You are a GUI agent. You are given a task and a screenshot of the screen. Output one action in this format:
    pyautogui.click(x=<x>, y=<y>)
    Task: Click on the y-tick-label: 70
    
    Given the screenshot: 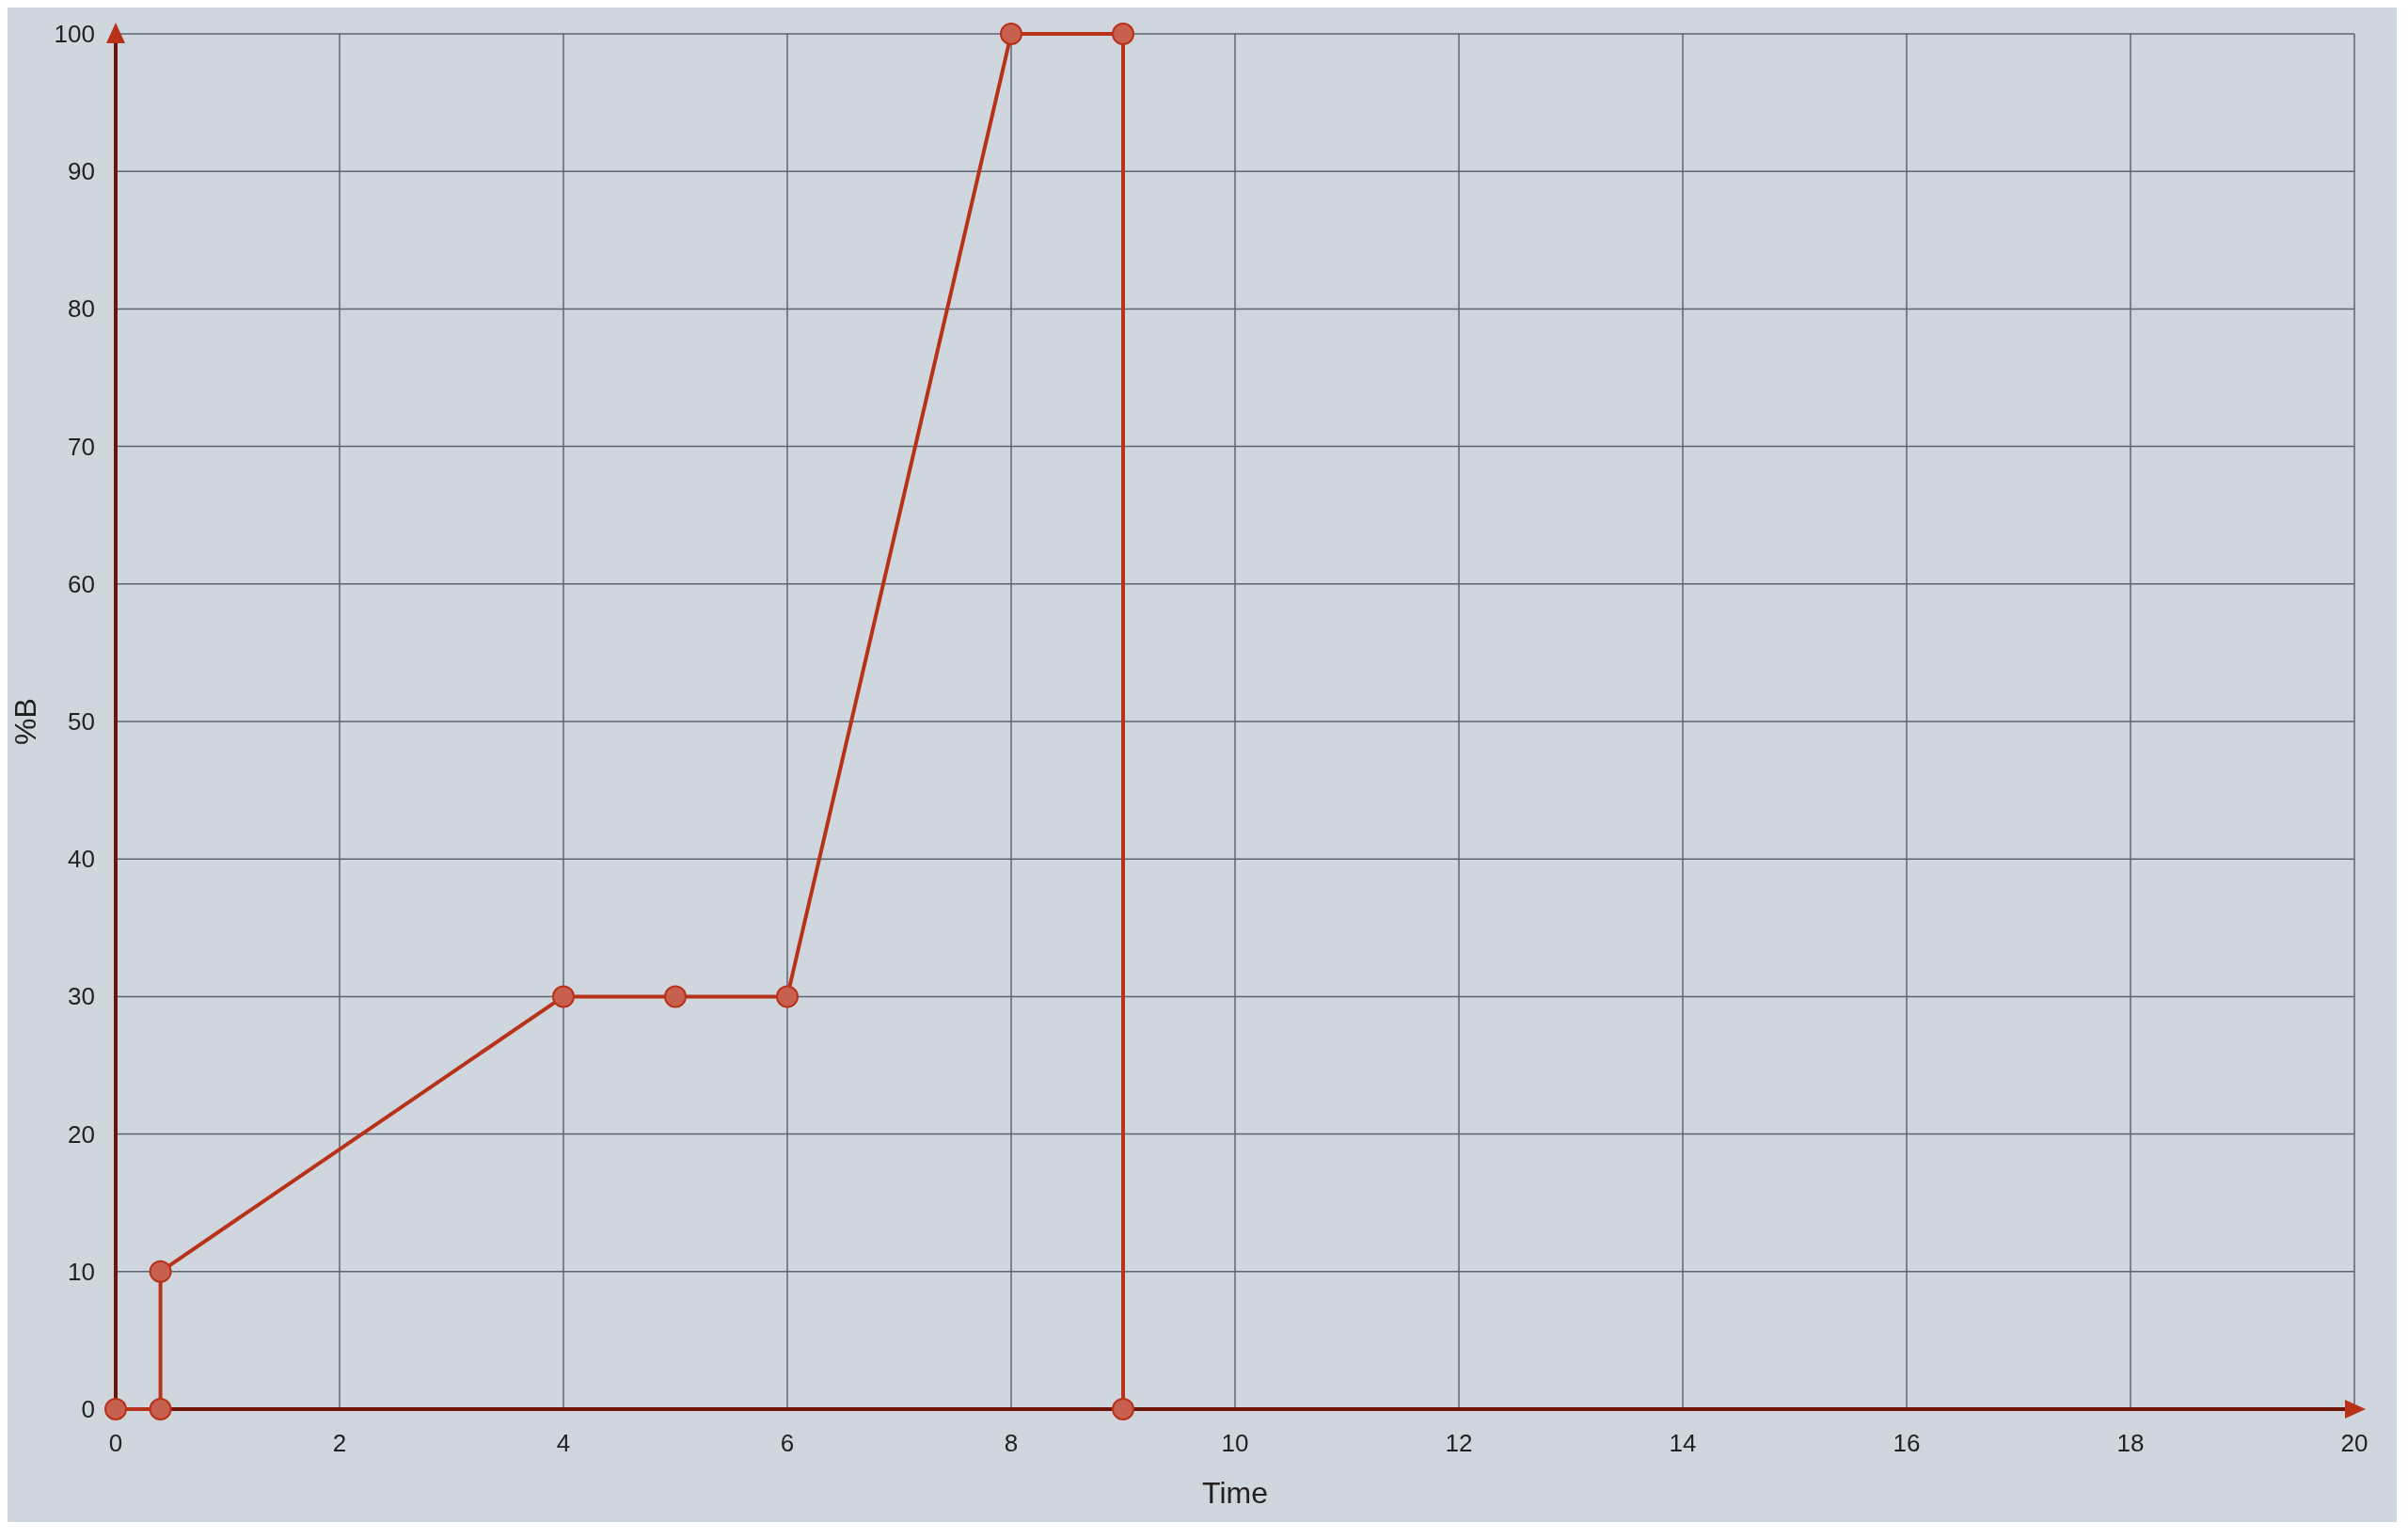 What is the action you would take?
    pyautogui.click(x=82, y=447)
    